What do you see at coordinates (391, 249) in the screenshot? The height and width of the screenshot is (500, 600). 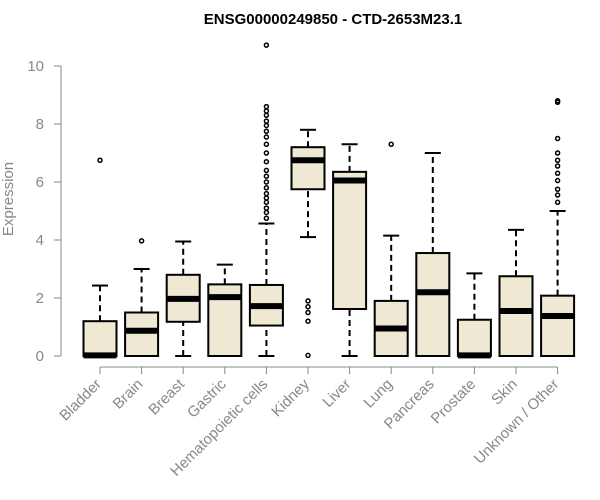 I see `box-lung` at bounding box center [391, 249].